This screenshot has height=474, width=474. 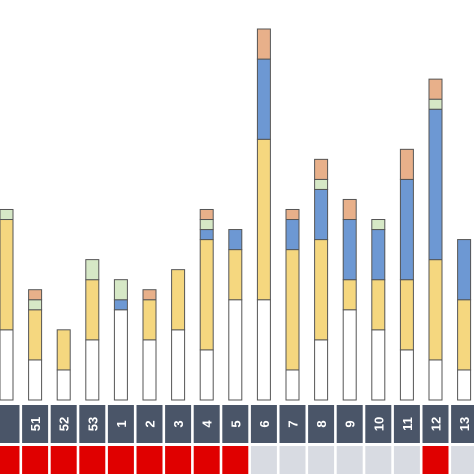 I want to click on tick-label: 4, so click(x=207, y=424).